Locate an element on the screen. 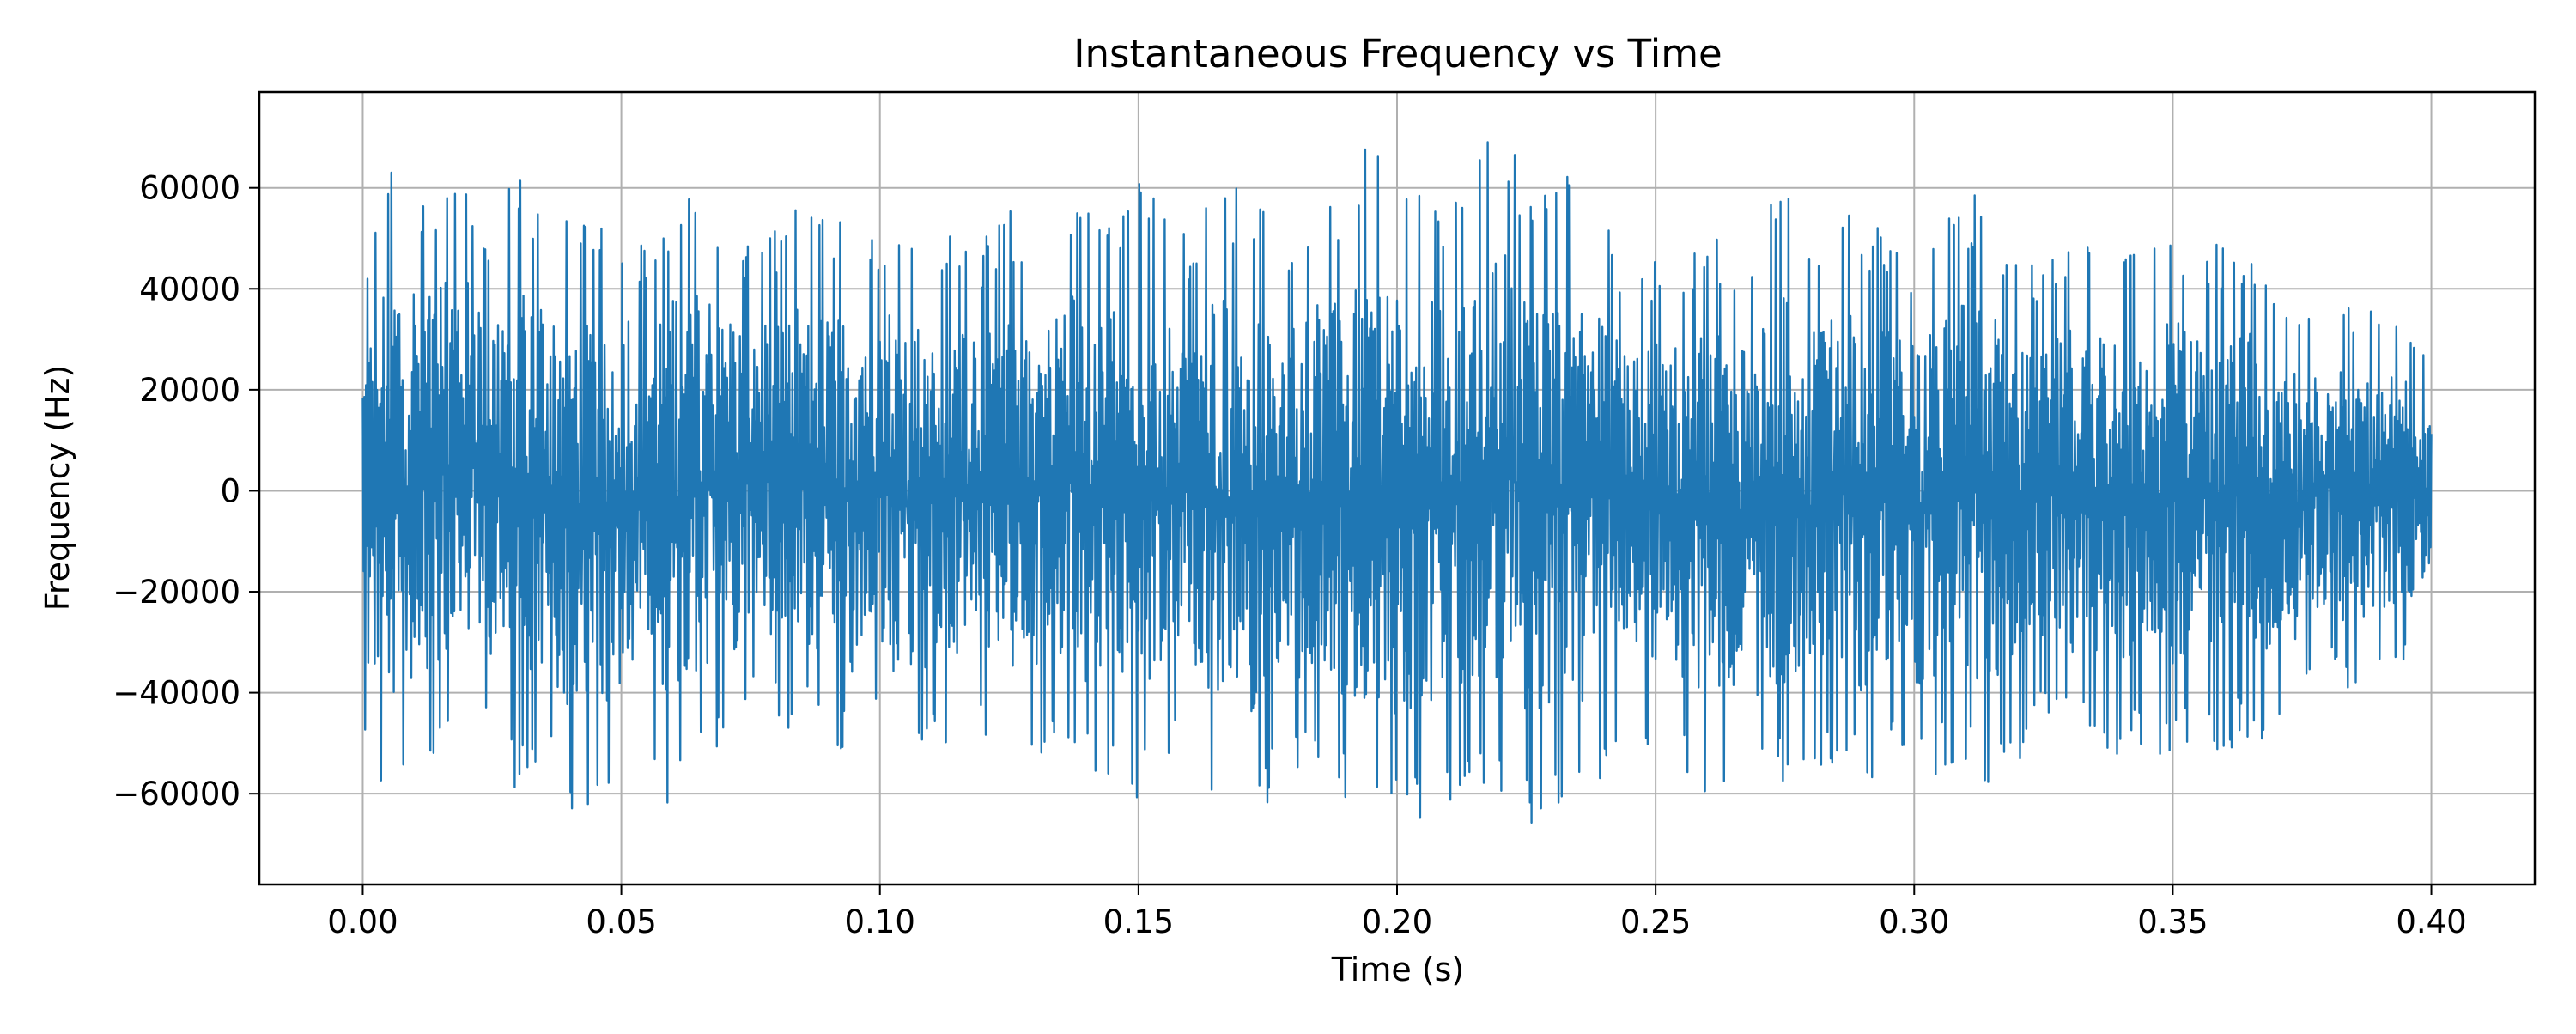 The image size is (2576, 1034). chart-title: Instantaneous Frequency vs Time is located at coordinates (1397, 53).